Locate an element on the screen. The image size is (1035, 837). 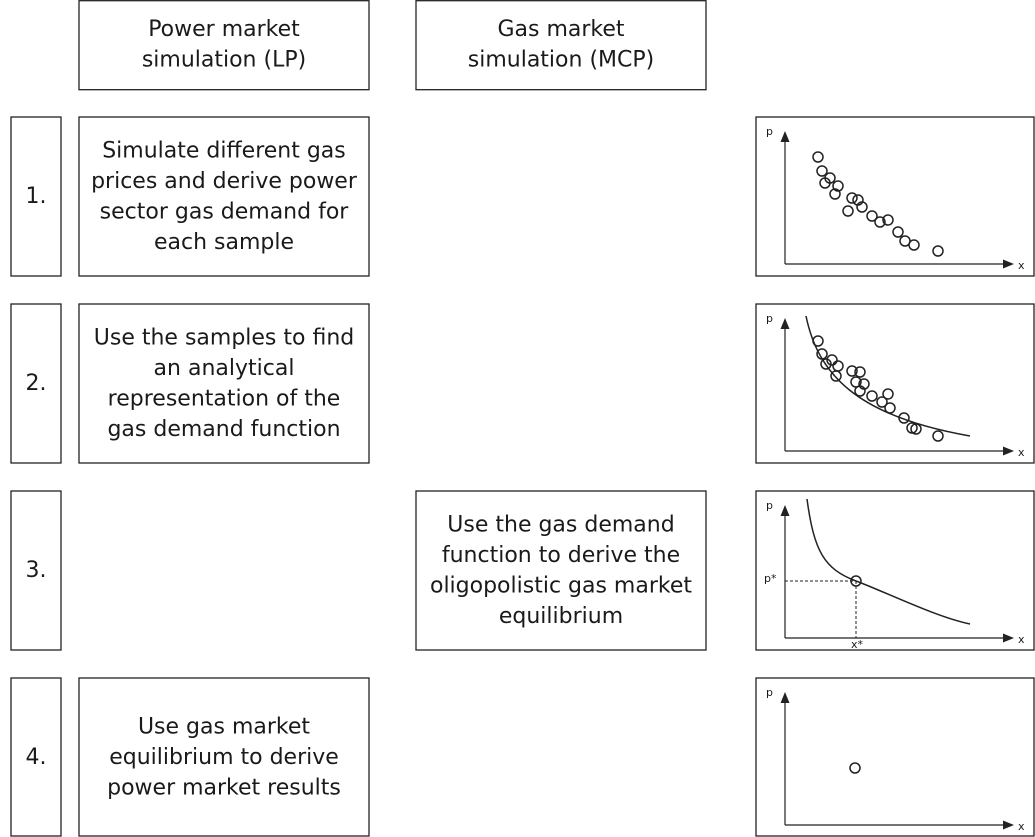
box-text: representation of the is located at coordinates (224, 398).